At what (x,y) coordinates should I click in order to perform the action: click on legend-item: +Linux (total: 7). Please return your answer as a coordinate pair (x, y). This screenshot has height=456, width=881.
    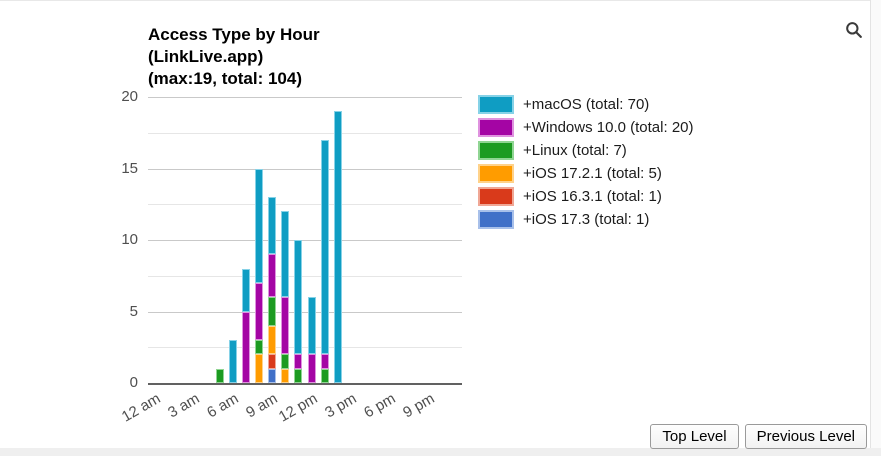
    Looking at the image, I should click on (586, 150).